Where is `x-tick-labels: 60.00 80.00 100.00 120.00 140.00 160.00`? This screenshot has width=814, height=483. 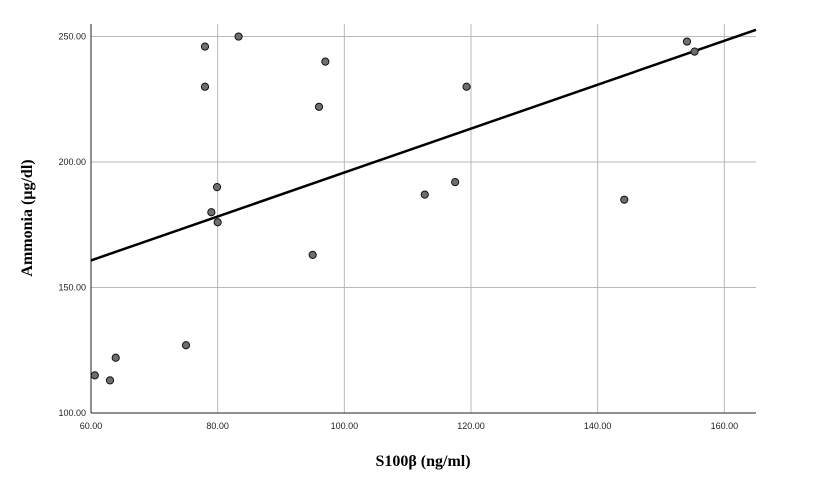
x-tick-labels: 60.00 80.00 100.00 120.00 140.00 160.00 is located at coordinates (409, 426).